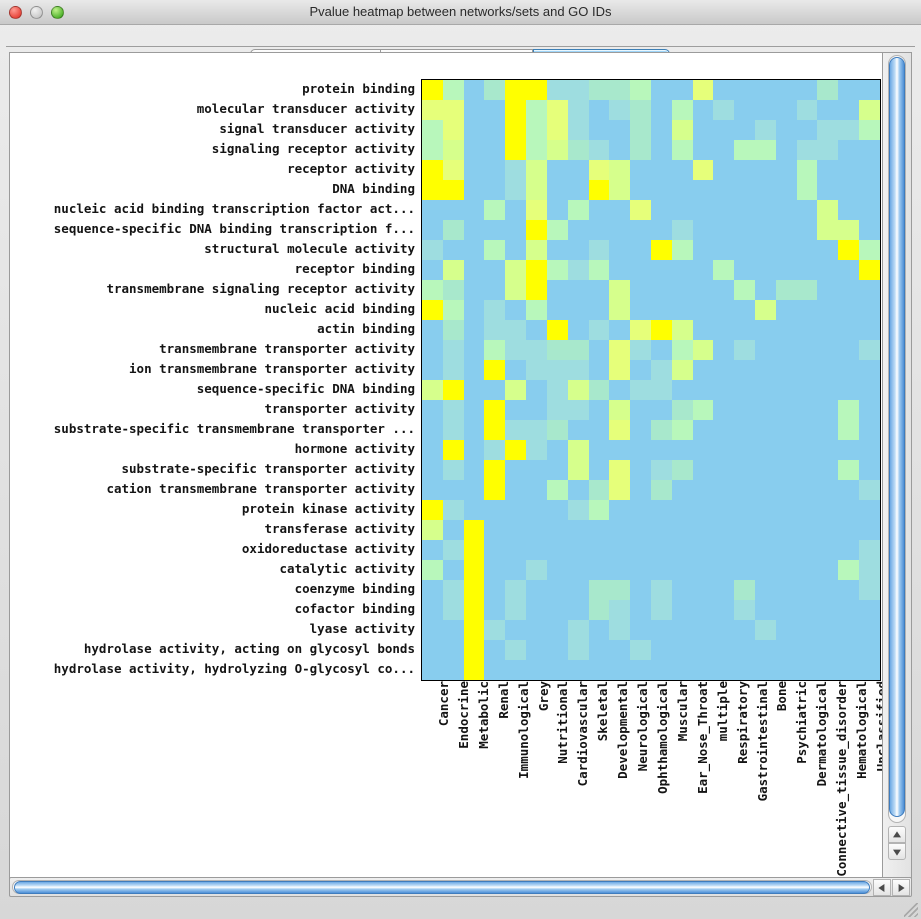  Describe the element at coordinates (897, 851) in the screenshot. I see `scroll-down-button` at that location.